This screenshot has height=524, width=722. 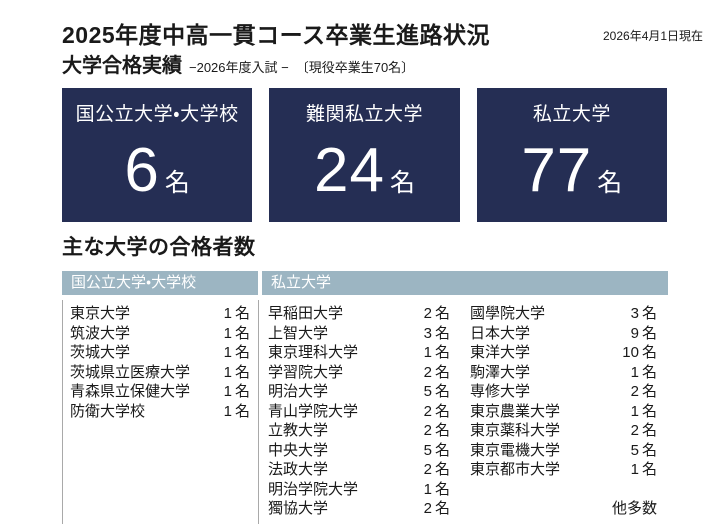 What do you see at coordinates (465, 283) in the screenshot?
I see `table-header-private: 私立大学` at bounding box center [465, 283].